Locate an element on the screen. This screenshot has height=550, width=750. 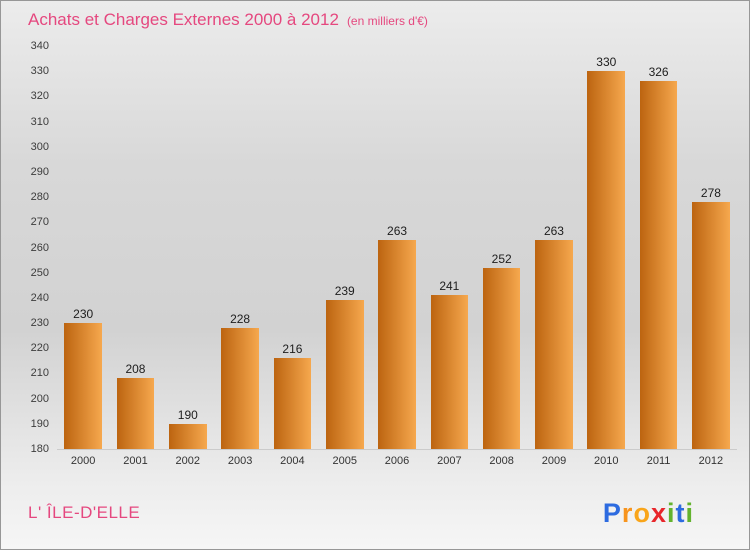
place-name: L' ÎLE-D'ELLE is located at coordinates (84, 512).